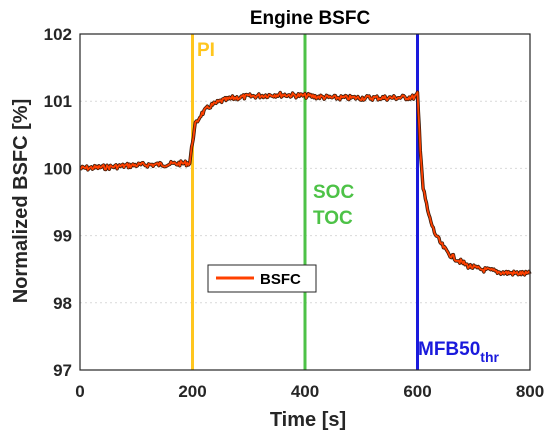  What do you see at coordinates (530, 391) in the screenshot?
I see `x-tick-label: 800` at bounding box center [530, 391].